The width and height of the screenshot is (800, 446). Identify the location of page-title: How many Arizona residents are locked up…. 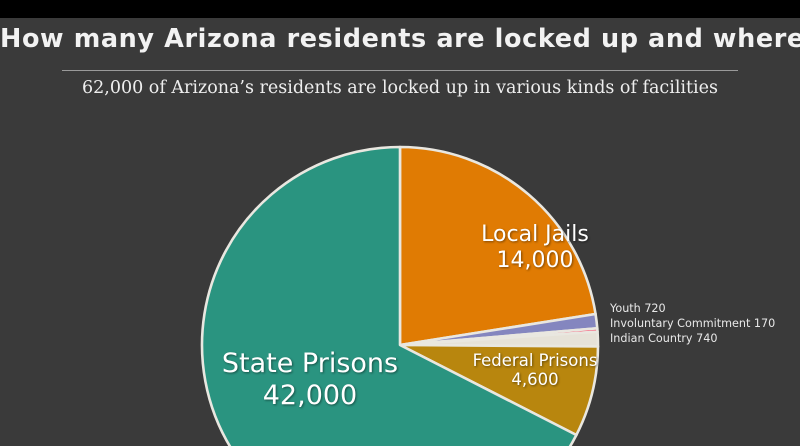
(400, 39).